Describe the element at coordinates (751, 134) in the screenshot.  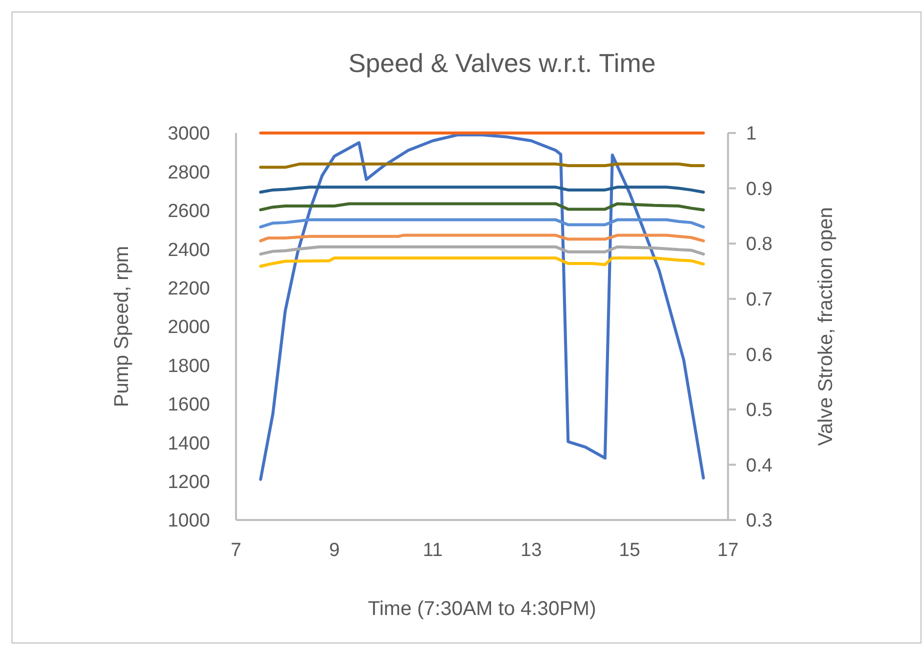
I see `y2-tick-label: 1` at that location.